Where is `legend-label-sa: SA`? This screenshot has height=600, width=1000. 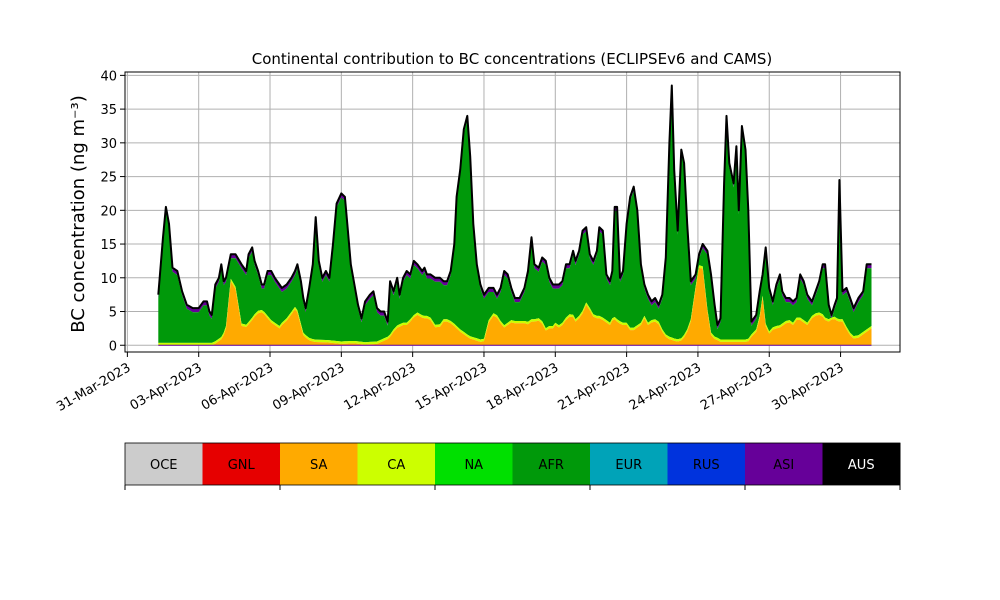
legend-label-sa: SA is located at coordinates (318, 465).